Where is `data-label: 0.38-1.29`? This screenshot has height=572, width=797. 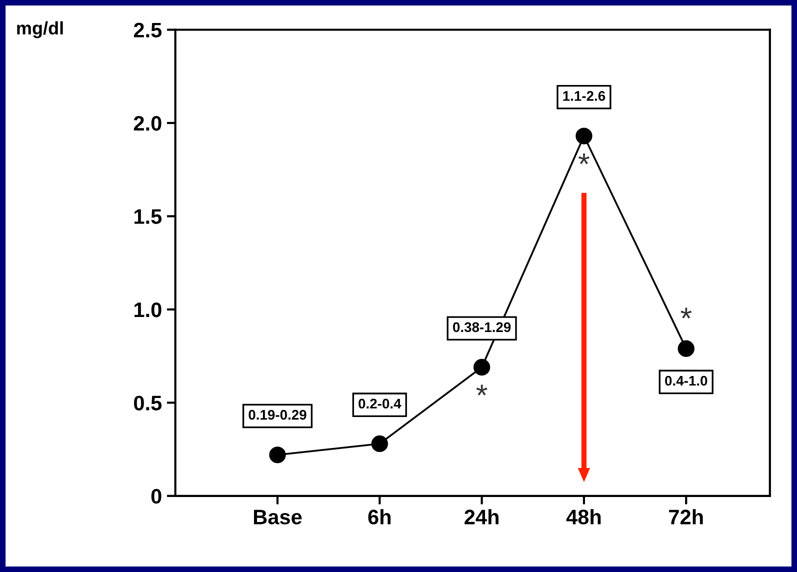 data-label: 0.38-1.29 is located at coordinates (482, 327).